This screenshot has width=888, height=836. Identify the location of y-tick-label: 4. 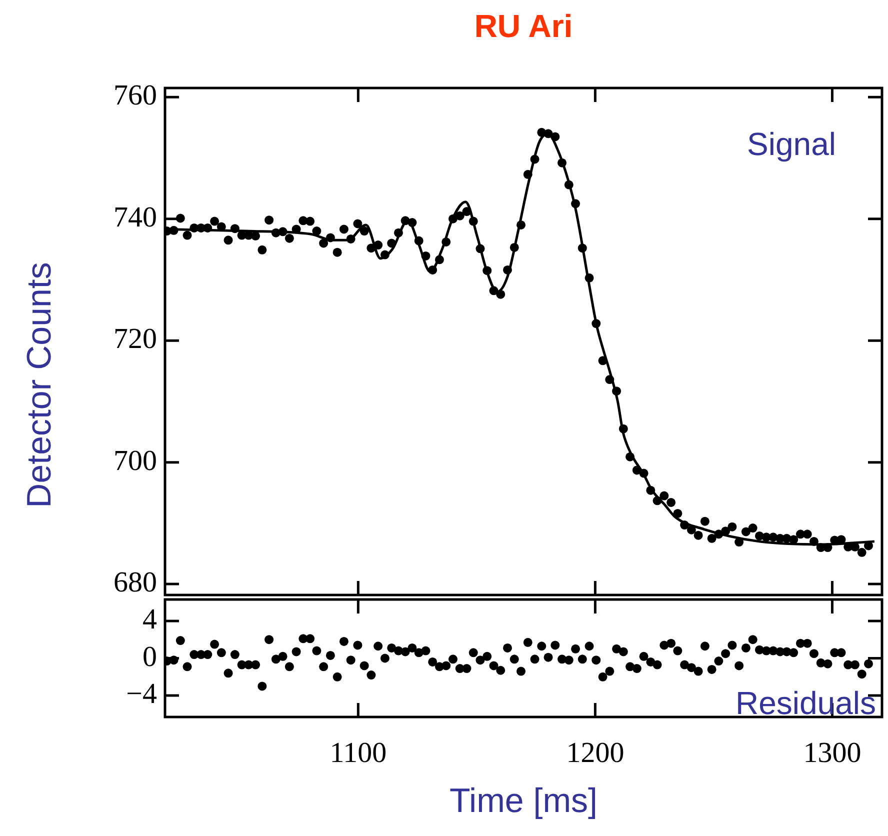
(150, 620).